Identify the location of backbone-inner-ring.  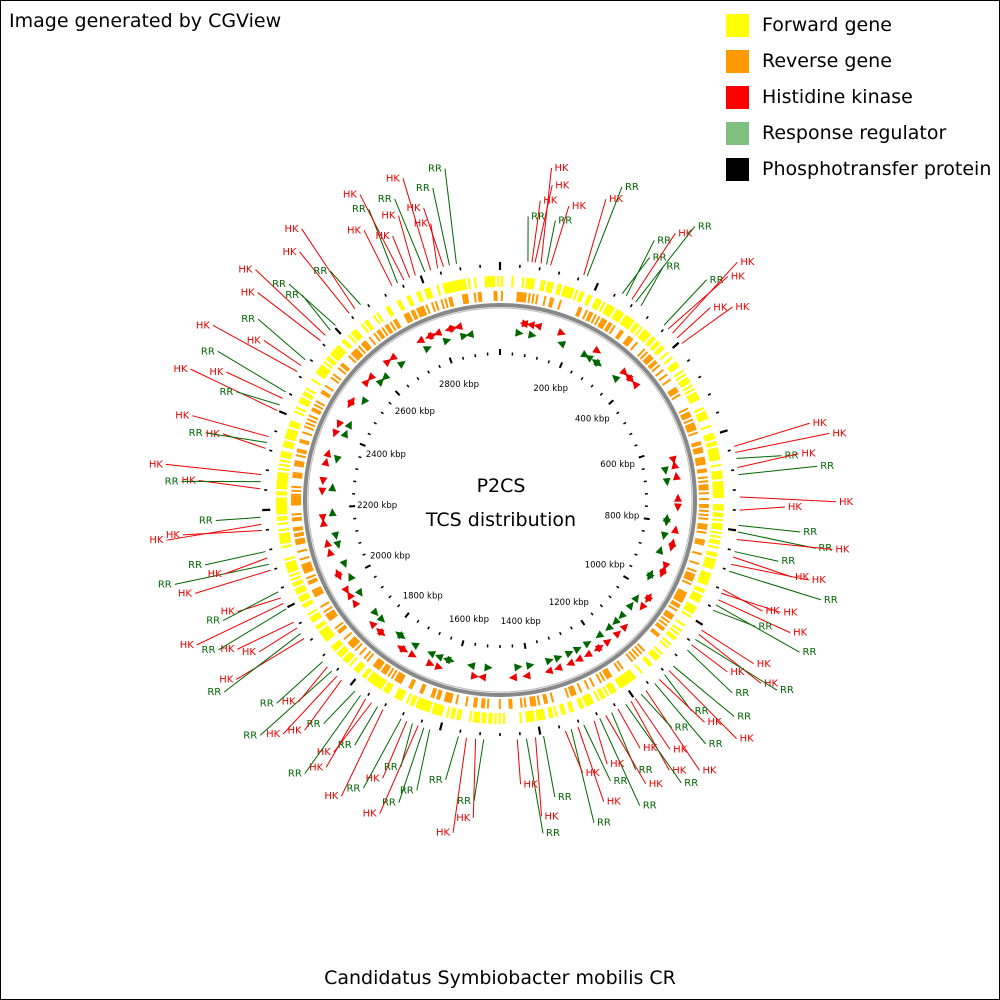
(500, 500).